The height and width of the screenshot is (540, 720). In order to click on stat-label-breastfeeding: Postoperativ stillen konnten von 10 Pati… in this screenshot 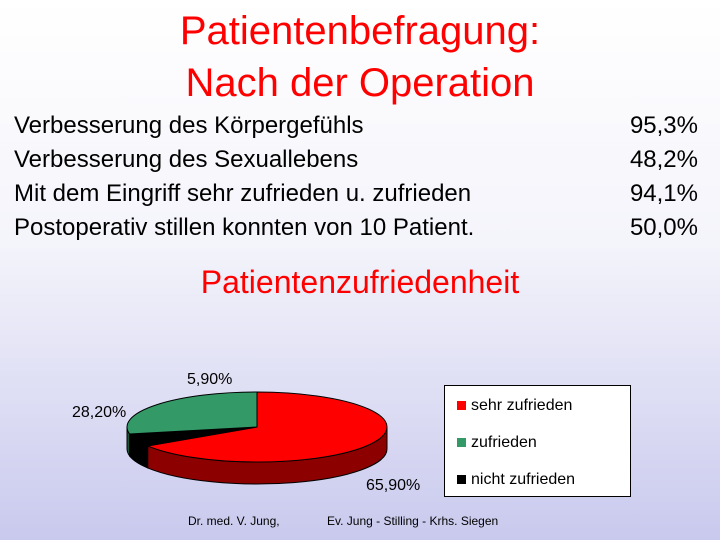, I will do `click(244, 227)`.